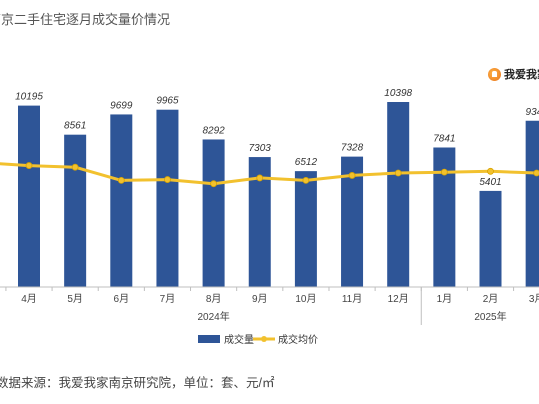 This screenshot has width=539, height=404. Describe the element at coordinates (121, 105) in the screenshot. I see `bar-value-label: 9699` at that location.